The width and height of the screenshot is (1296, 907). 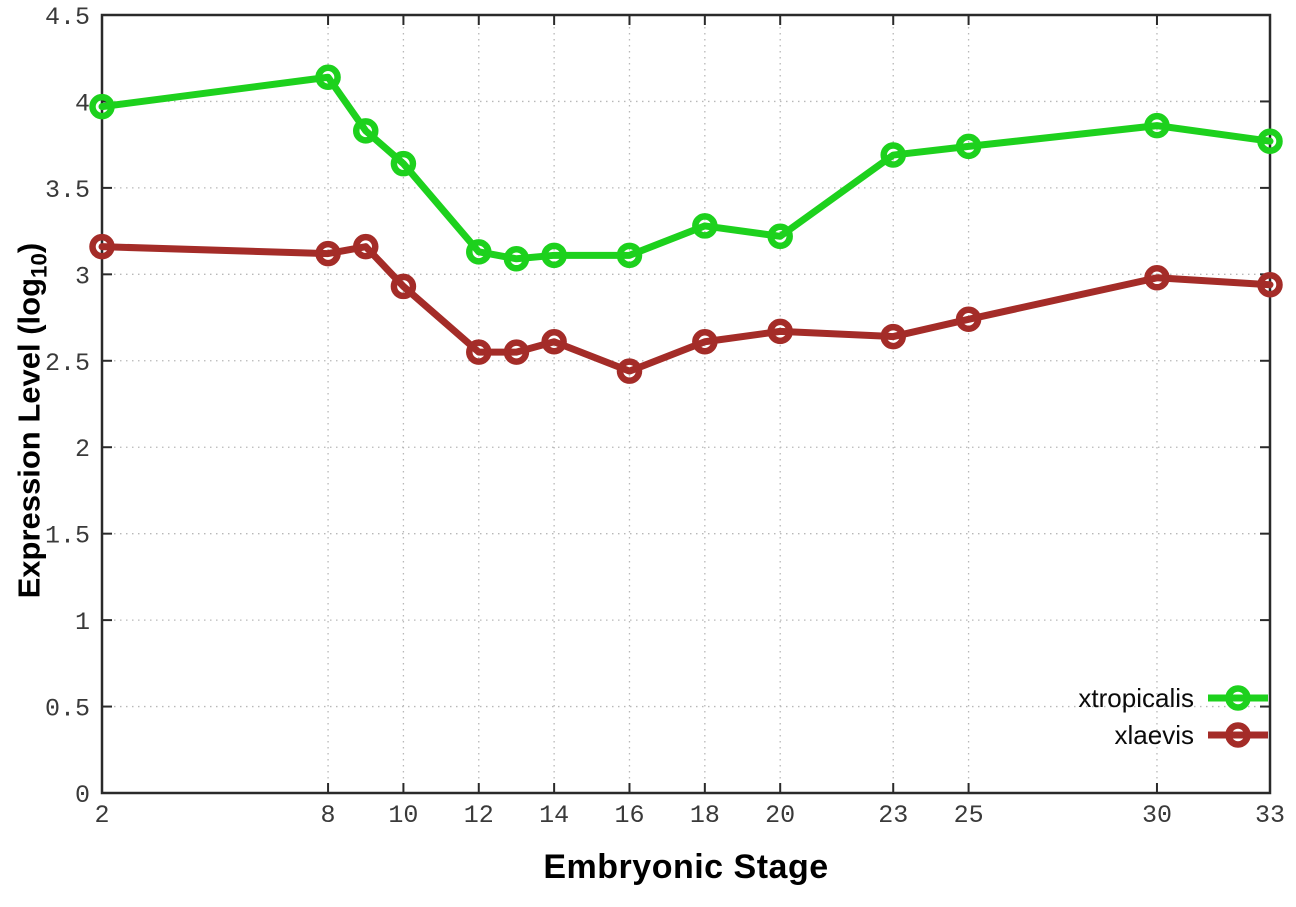 I want to click on svg-text: 4, so click(x=82, y=103).